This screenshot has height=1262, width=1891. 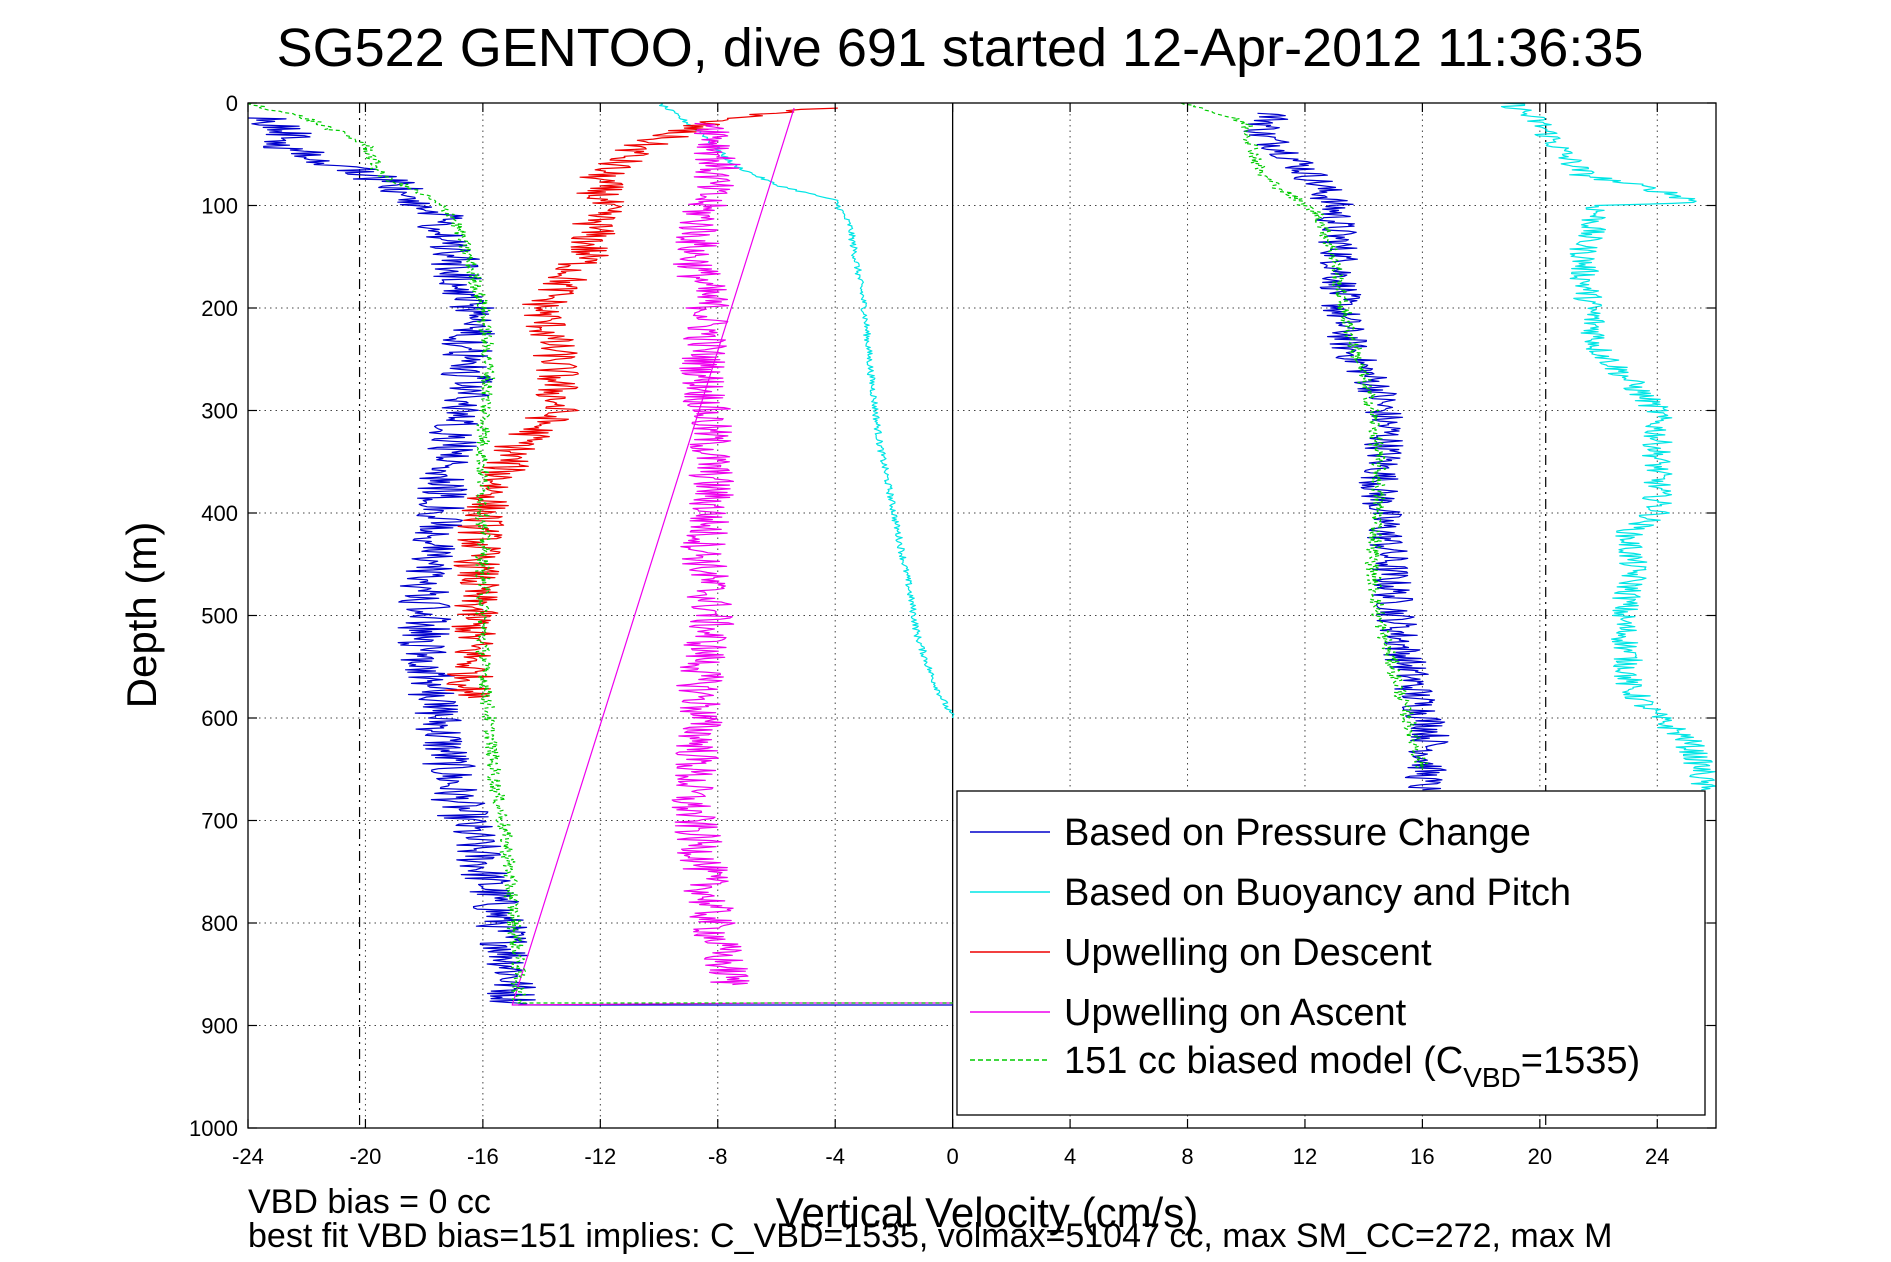 What do you see at coordinates (219, 821) in the screenshot?
I see `y-tick-label: 700` at bounding box center [219, 821].